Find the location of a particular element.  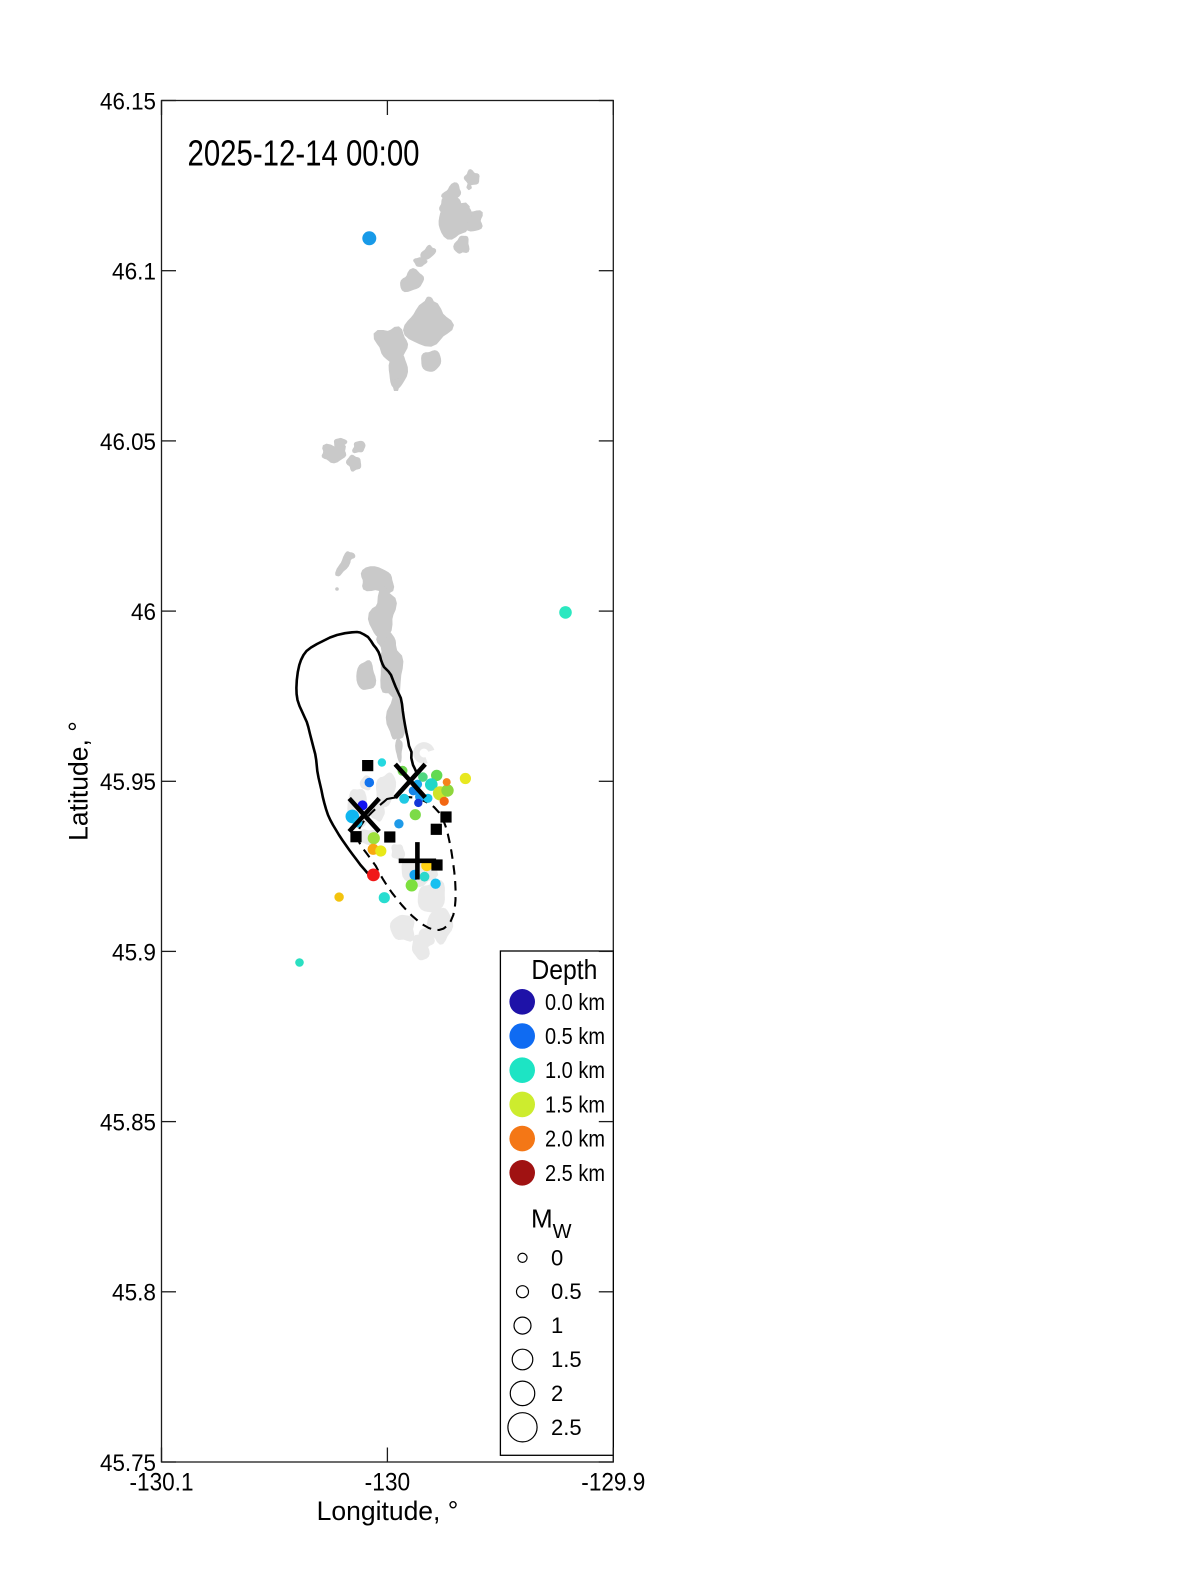

svg-text: 1.5 is located at coordinates (566, 1359).